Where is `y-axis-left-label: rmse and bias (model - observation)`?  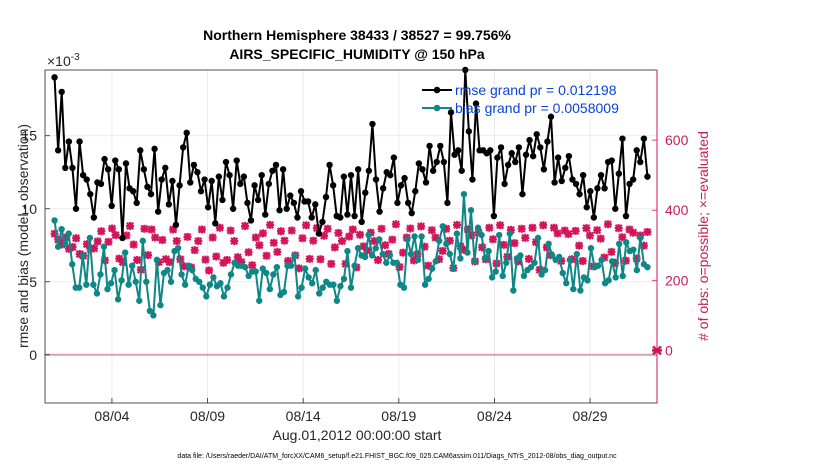 y-axis-left-label: rmse and bias (model - observation) is located at coordinates (23, 236).